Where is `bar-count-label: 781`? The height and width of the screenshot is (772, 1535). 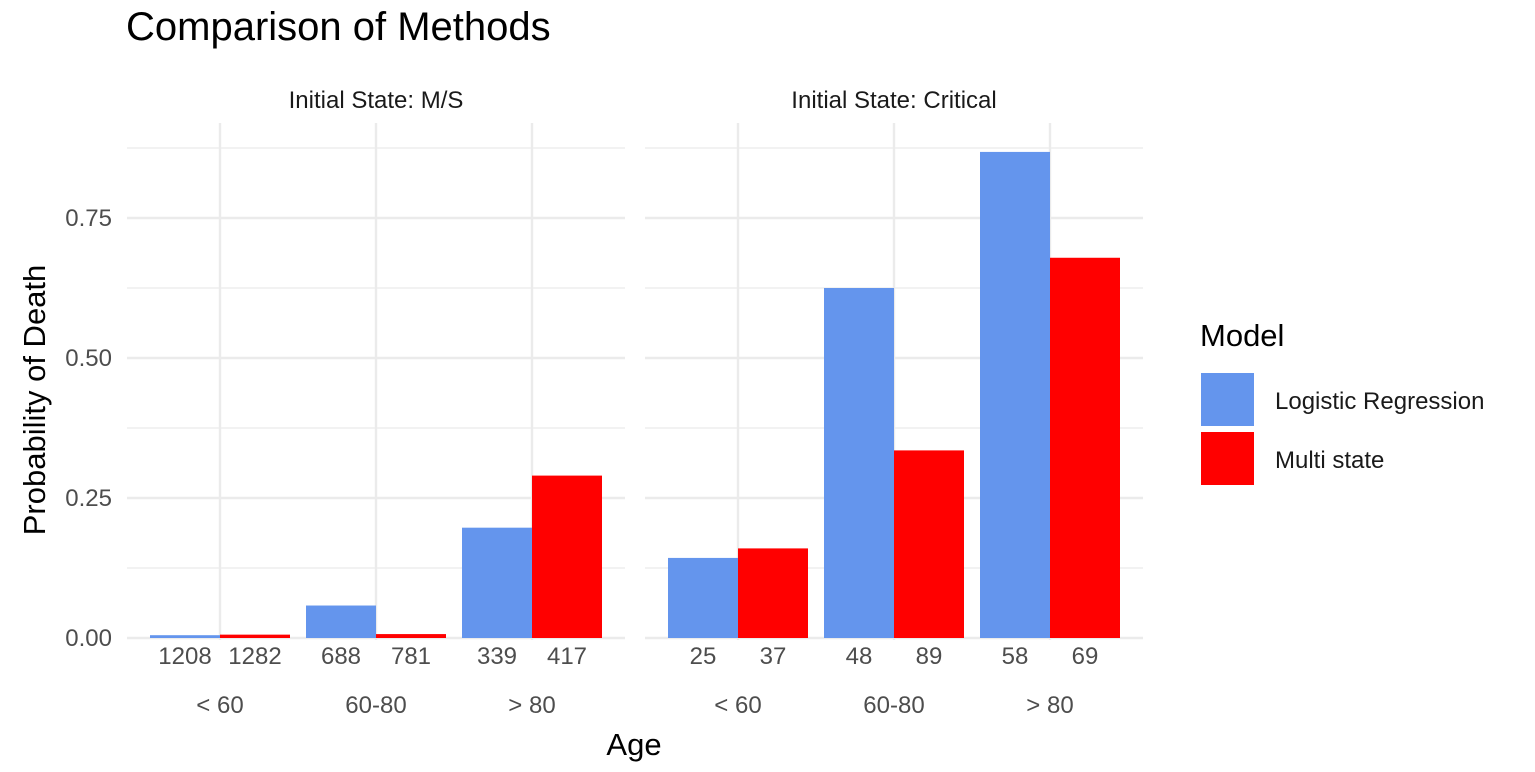 bar-count-label: 781 is located at coordinates (411, 656).